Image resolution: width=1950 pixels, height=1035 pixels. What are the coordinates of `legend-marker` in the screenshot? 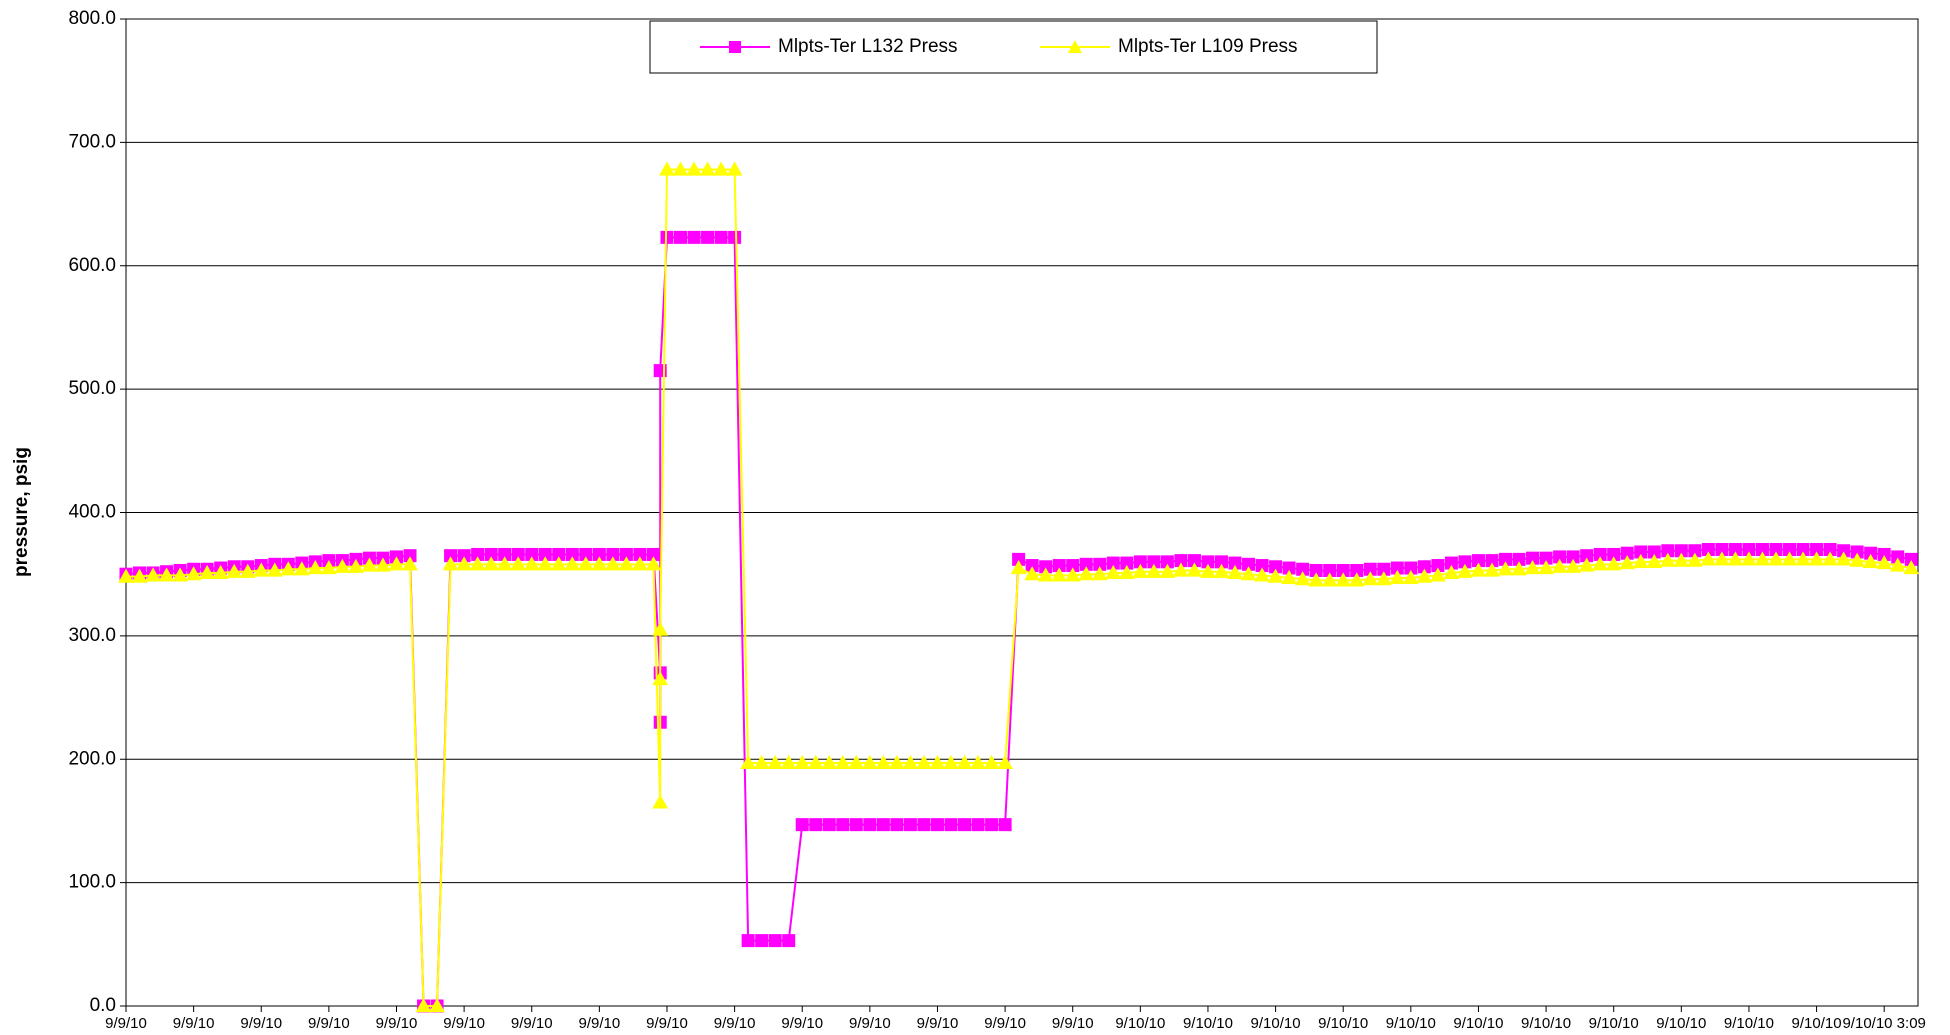 It's located at (1075, 46).